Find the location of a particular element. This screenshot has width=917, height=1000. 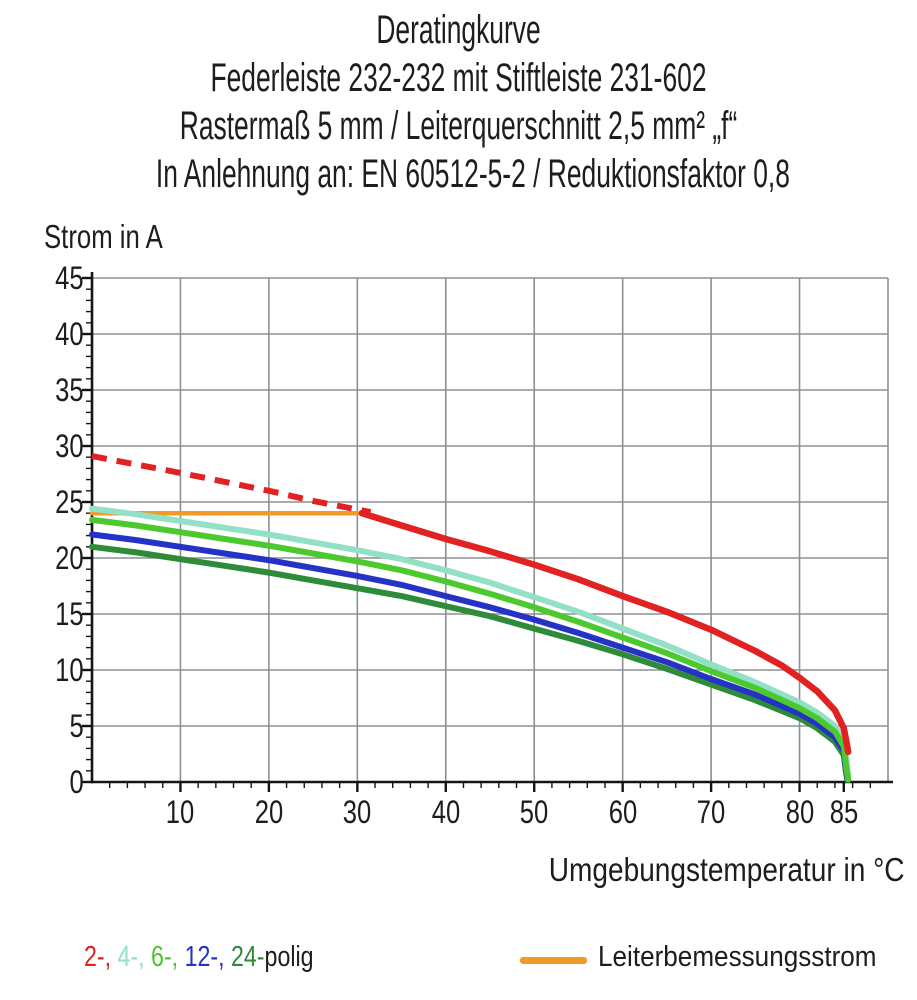

legend-segment: 2-, is located at coordinates (98, 957).